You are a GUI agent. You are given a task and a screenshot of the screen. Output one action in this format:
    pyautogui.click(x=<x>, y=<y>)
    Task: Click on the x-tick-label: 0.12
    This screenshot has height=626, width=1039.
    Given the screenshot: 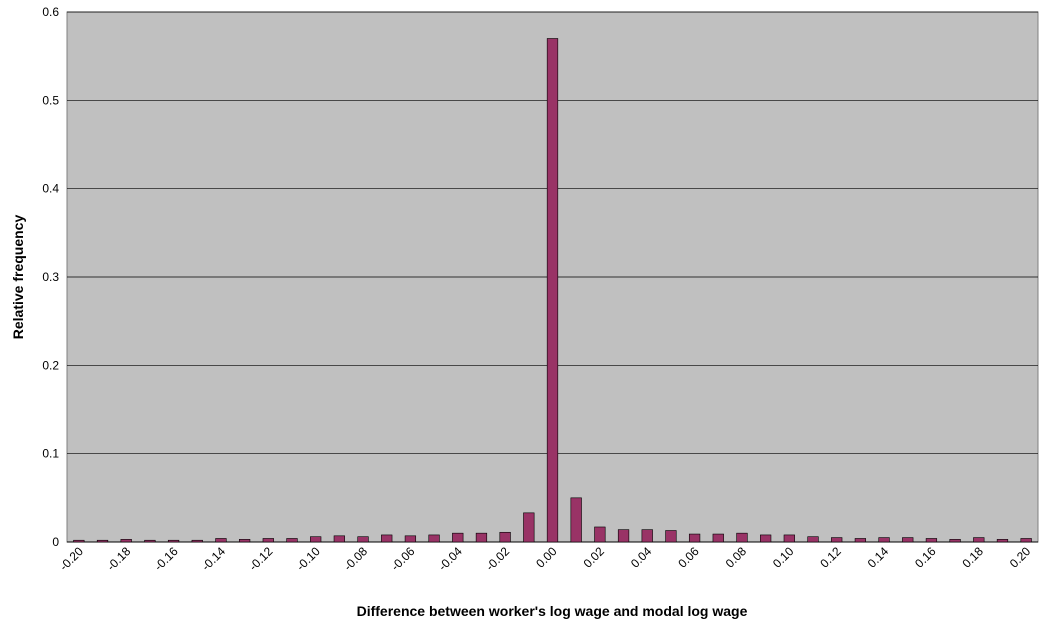 What is the action you would take?
    pyautogui.click(x=830, y=557)
    